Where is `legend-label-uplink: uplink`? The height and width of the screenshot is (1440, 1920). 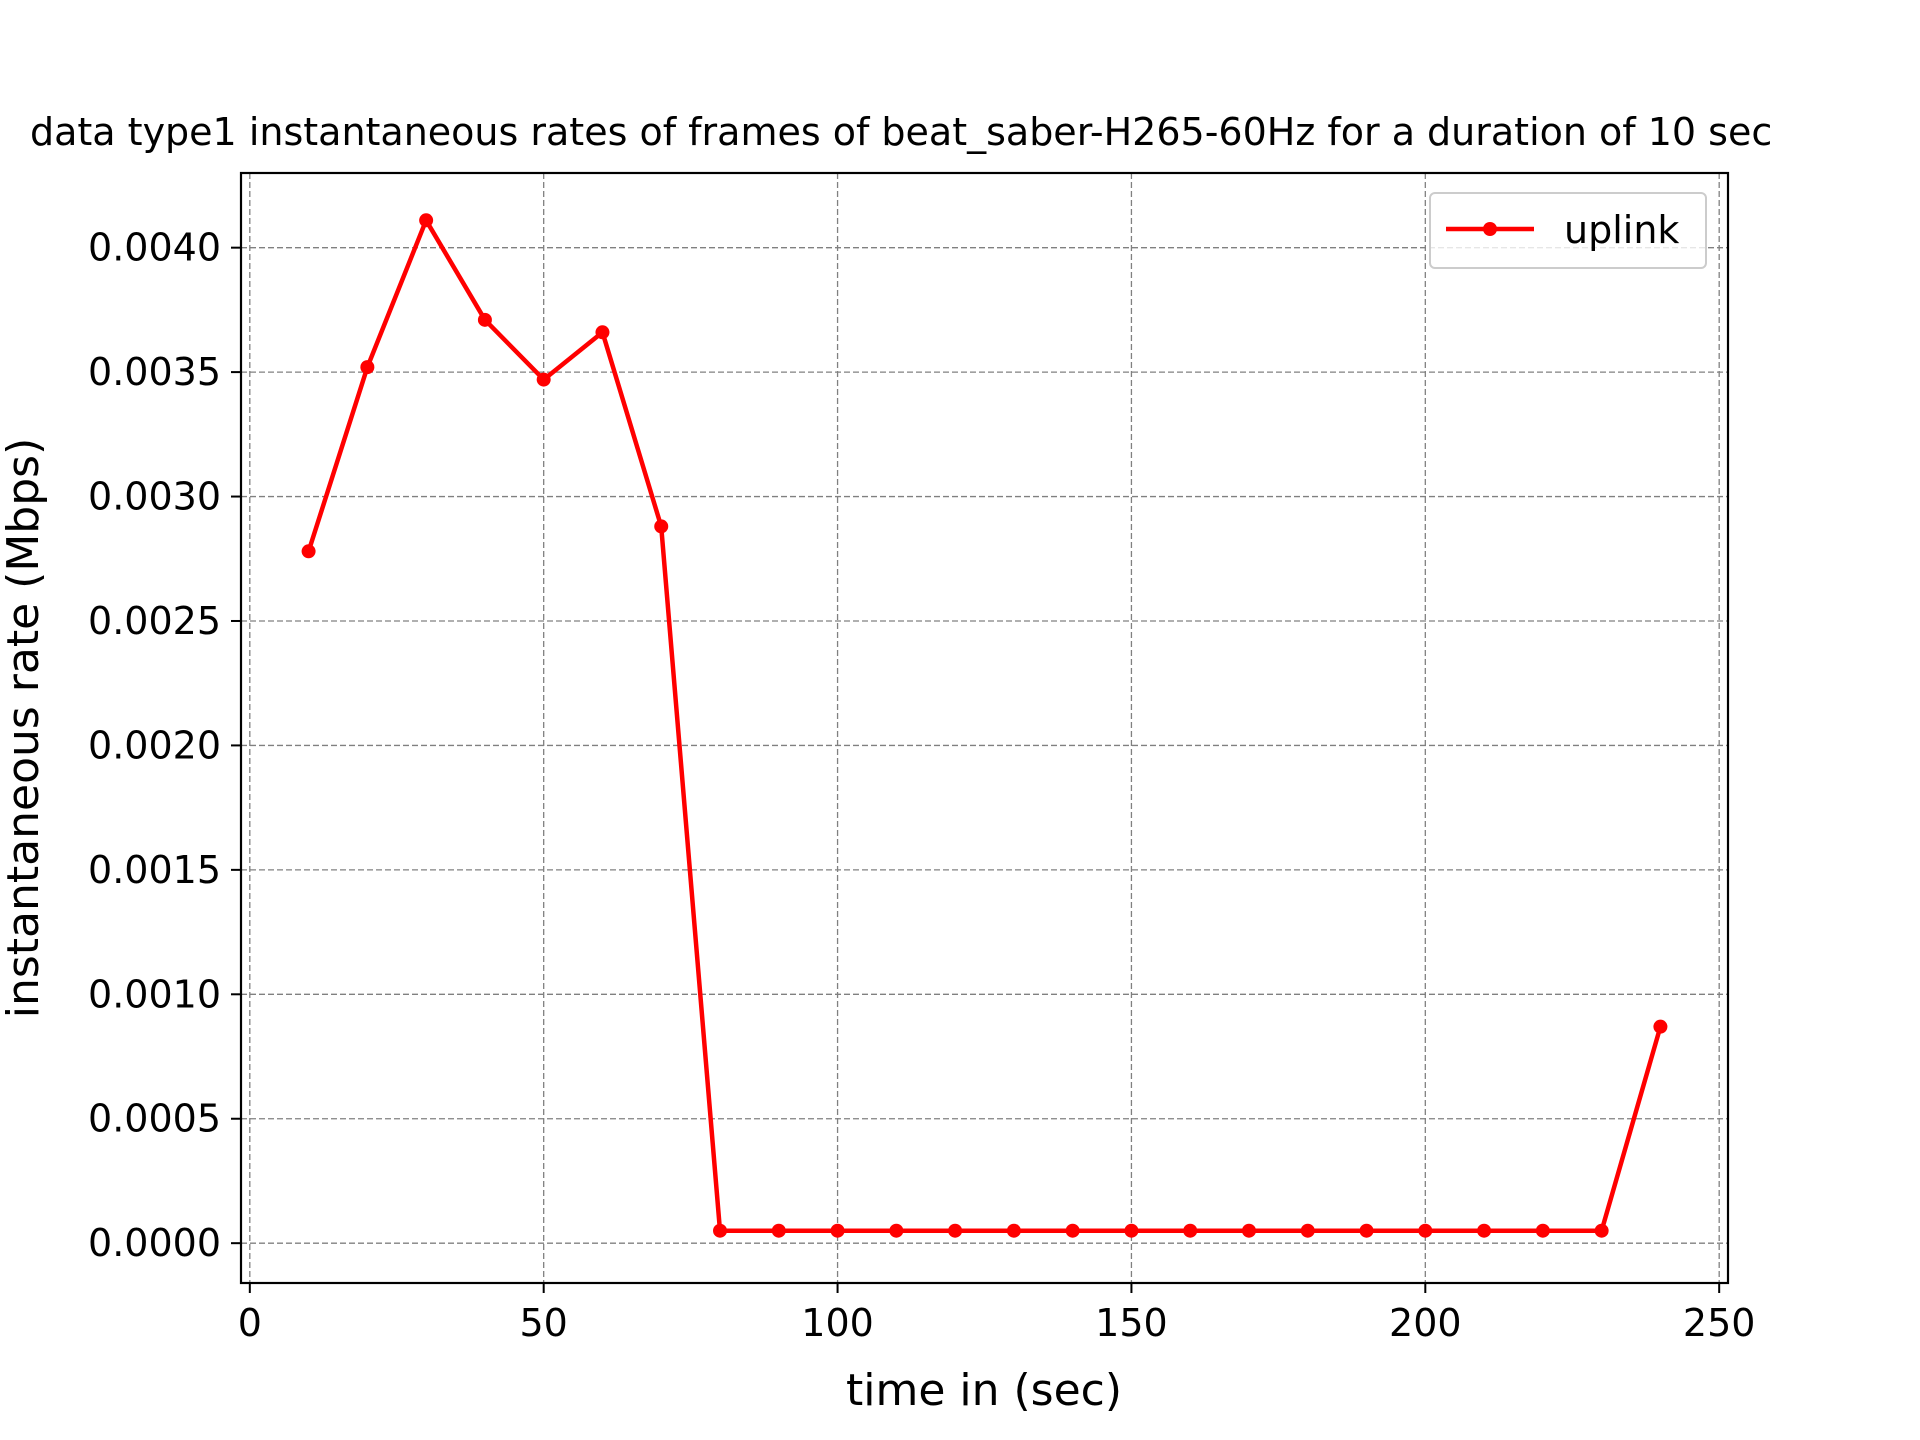 legend-label-uplink: uplink is located at coordinates (1621, 230).